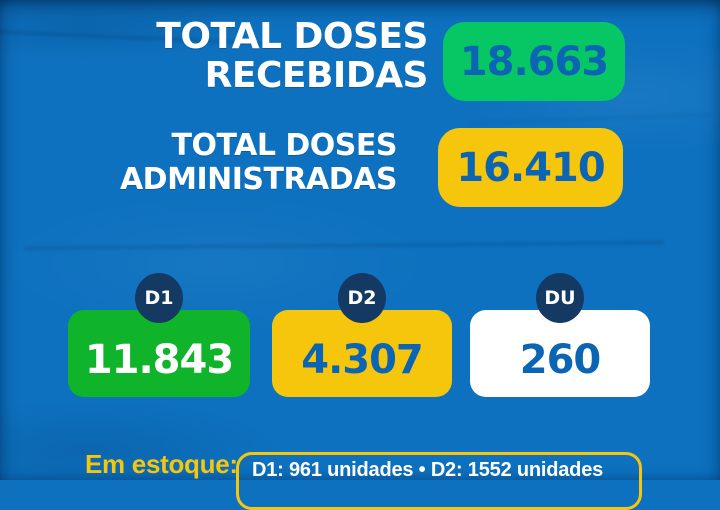  I want to click on total-administered-badge: 16.410, so click(530, 167).